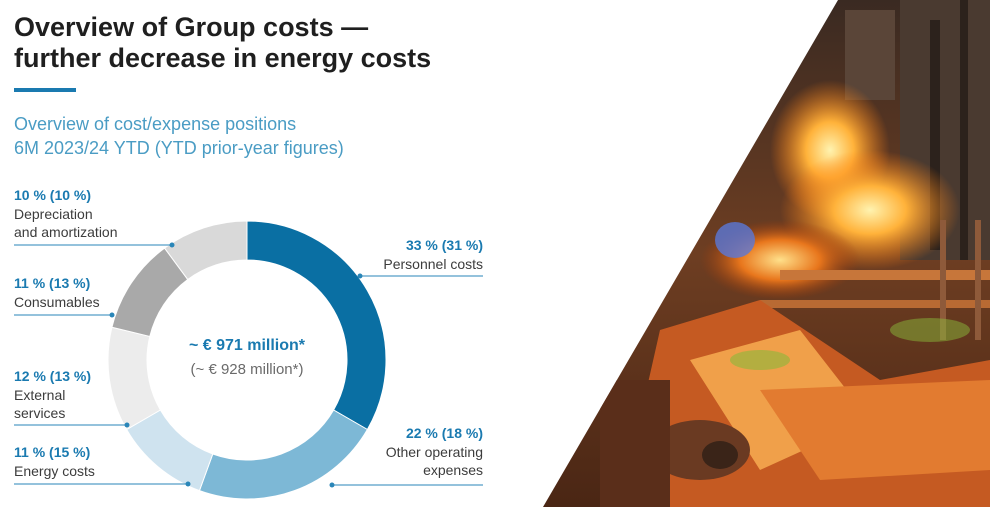 The width and height of the screenshot is (990, 507). What do you see at coordinates (52, 376) in the screenshot?
I see `slice-value-label: 12 % (13 %)` at bounding box center [52, 376].